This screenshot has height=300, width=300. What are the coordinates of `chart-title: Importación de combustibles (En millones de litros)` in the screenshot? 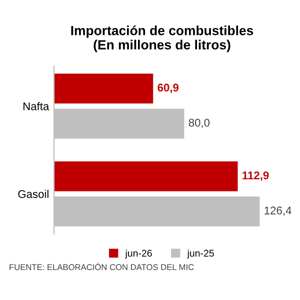 It's located at (162, 38).